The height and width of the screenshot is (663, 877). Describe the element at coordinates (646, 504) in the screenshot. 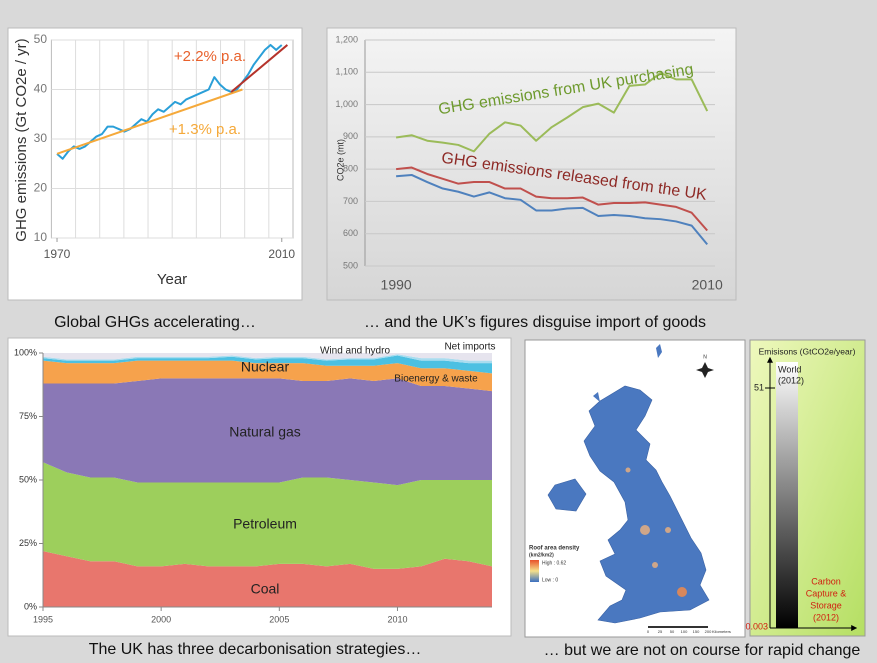

I see `great-britain` at that location.